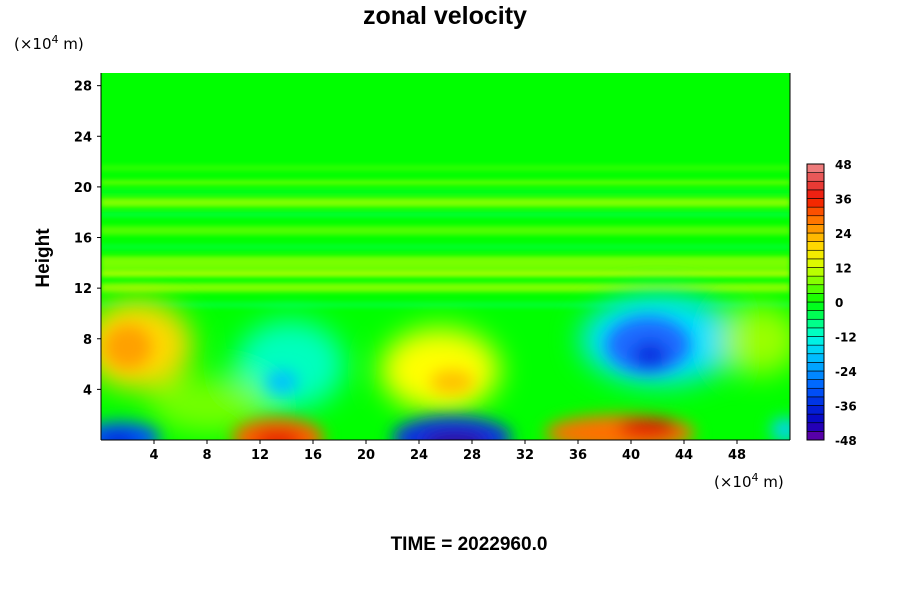  What do you see at coordinates (445, 16) in the screenshot?
I see `chart-title: zonal velocity` at bounding box center [445, 16].